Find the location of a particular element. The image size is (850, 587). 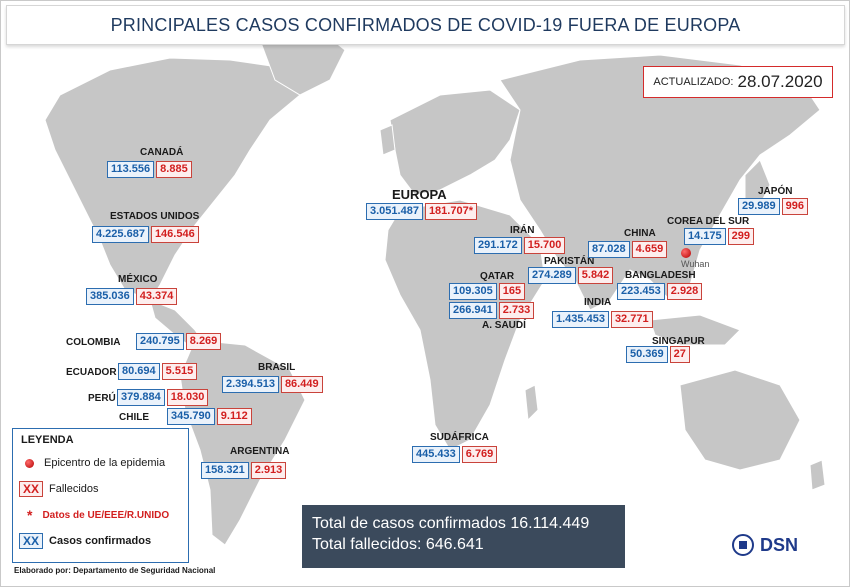

country-figures-canada: 113.556 8.885 is located at coordinates (149, 169).